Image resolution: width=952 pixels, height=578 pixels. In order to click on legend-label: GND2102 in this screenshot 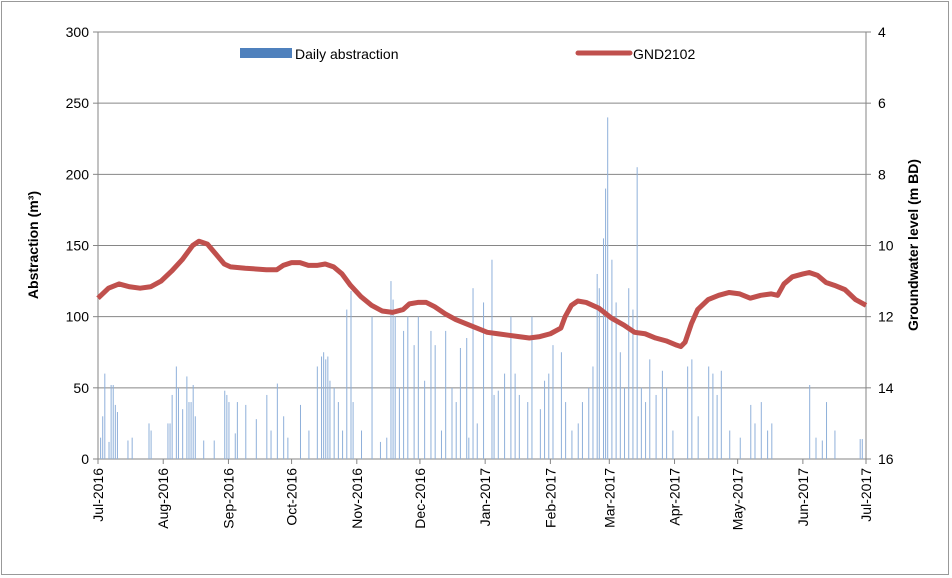, I will do `click(664, 54)`.